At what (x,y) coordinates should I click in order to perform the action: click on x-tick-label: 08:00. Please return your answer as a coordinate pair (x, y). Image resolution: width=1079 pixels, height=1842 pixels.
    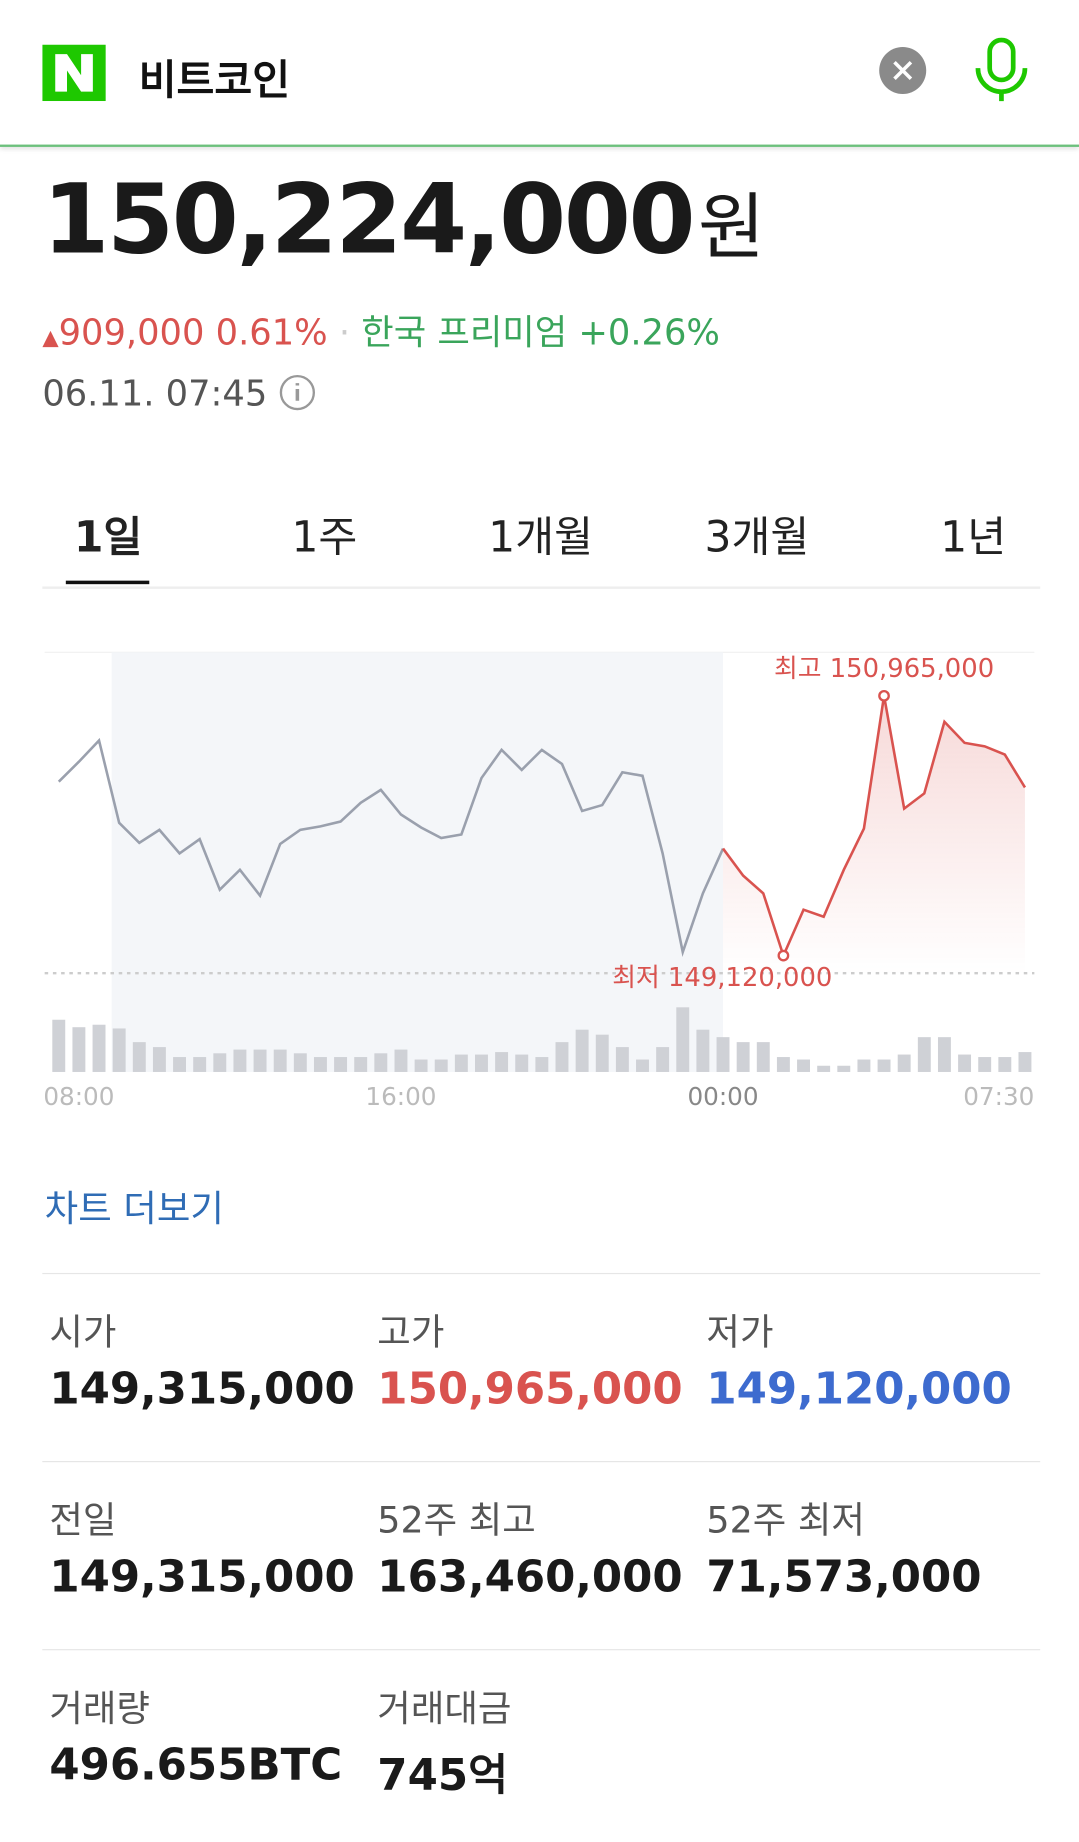
    Looking at the image, I should click on (78, 1096).